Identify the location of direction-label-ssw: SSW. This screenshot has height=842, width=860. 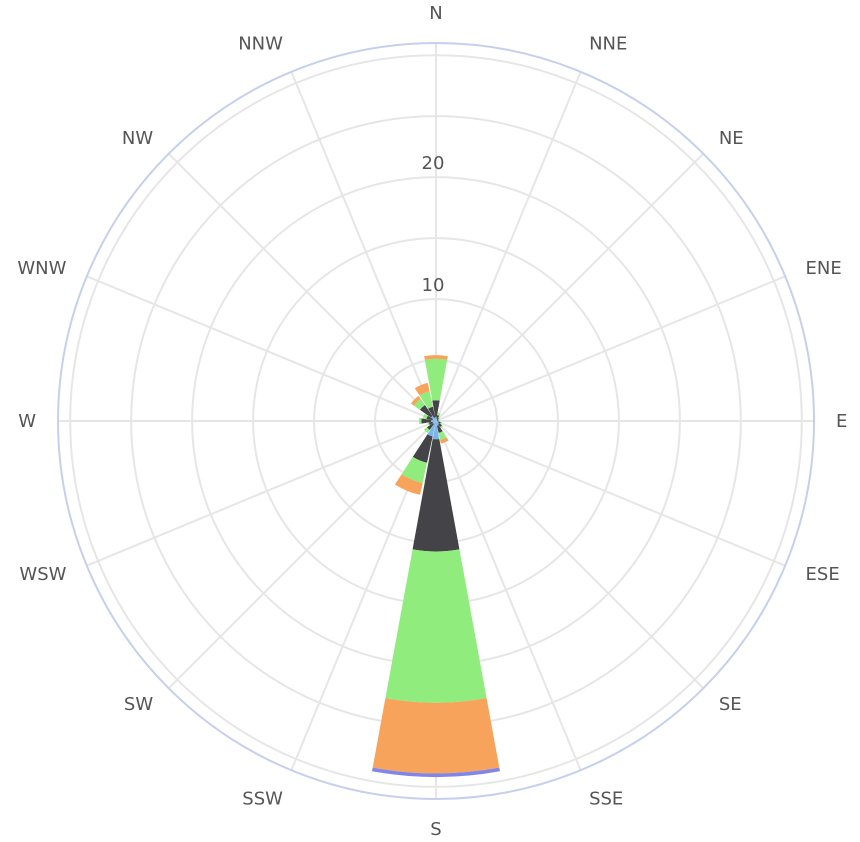
(262, 799).